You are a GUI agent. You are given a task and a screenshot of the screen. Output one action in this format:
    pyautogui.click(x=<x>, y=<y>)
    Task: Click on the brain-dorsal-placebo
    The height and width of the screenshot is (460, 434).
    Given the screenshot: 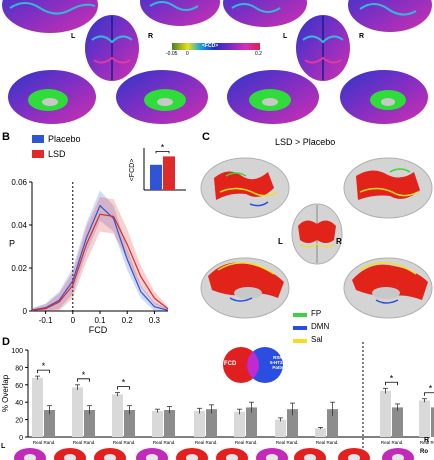 What is the action you would take?
    pyautogui.click(x=112, y=48)
    